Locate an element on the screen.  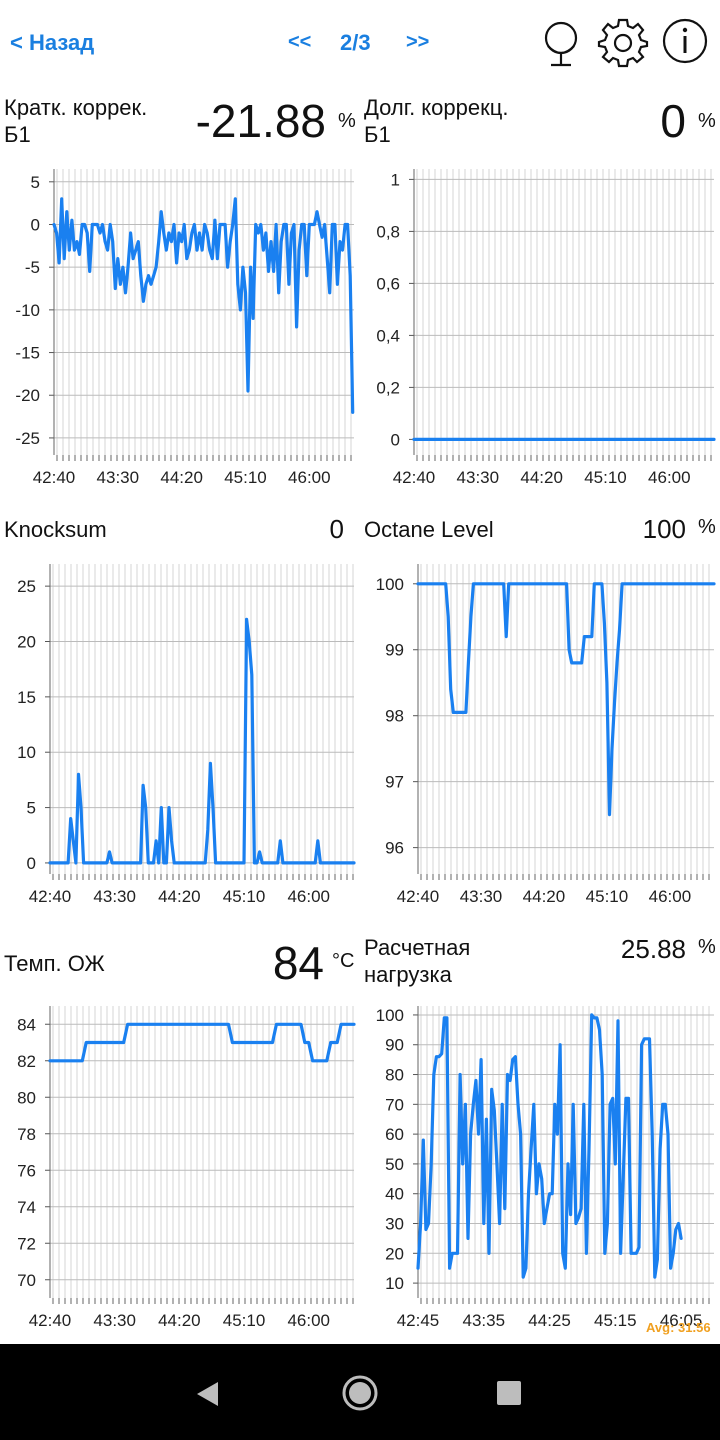
top-bar: < Назад << 2/3 >> is located at coordinates (360, 43).